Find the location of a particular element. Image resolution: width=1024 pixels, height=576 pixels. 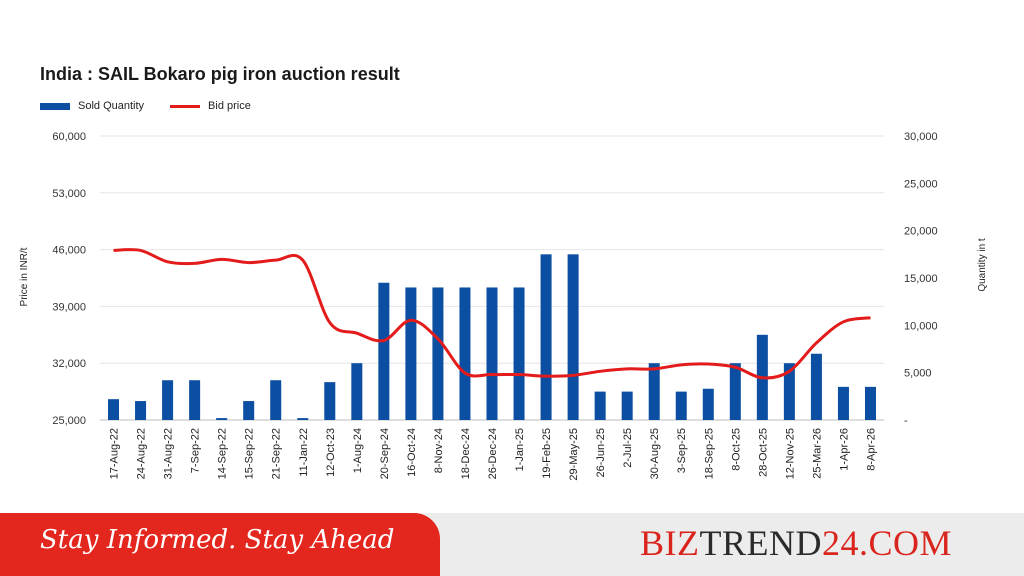

x-tick-label: 19-Feb-25 is located at coordinates (547, 453).